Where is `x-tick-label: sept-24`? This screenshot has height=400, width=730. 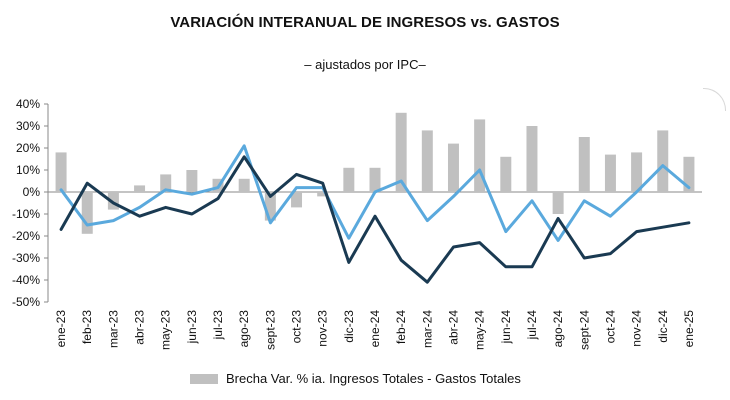 x-tick-label: sept-24 is located at coordinates (584, 330).